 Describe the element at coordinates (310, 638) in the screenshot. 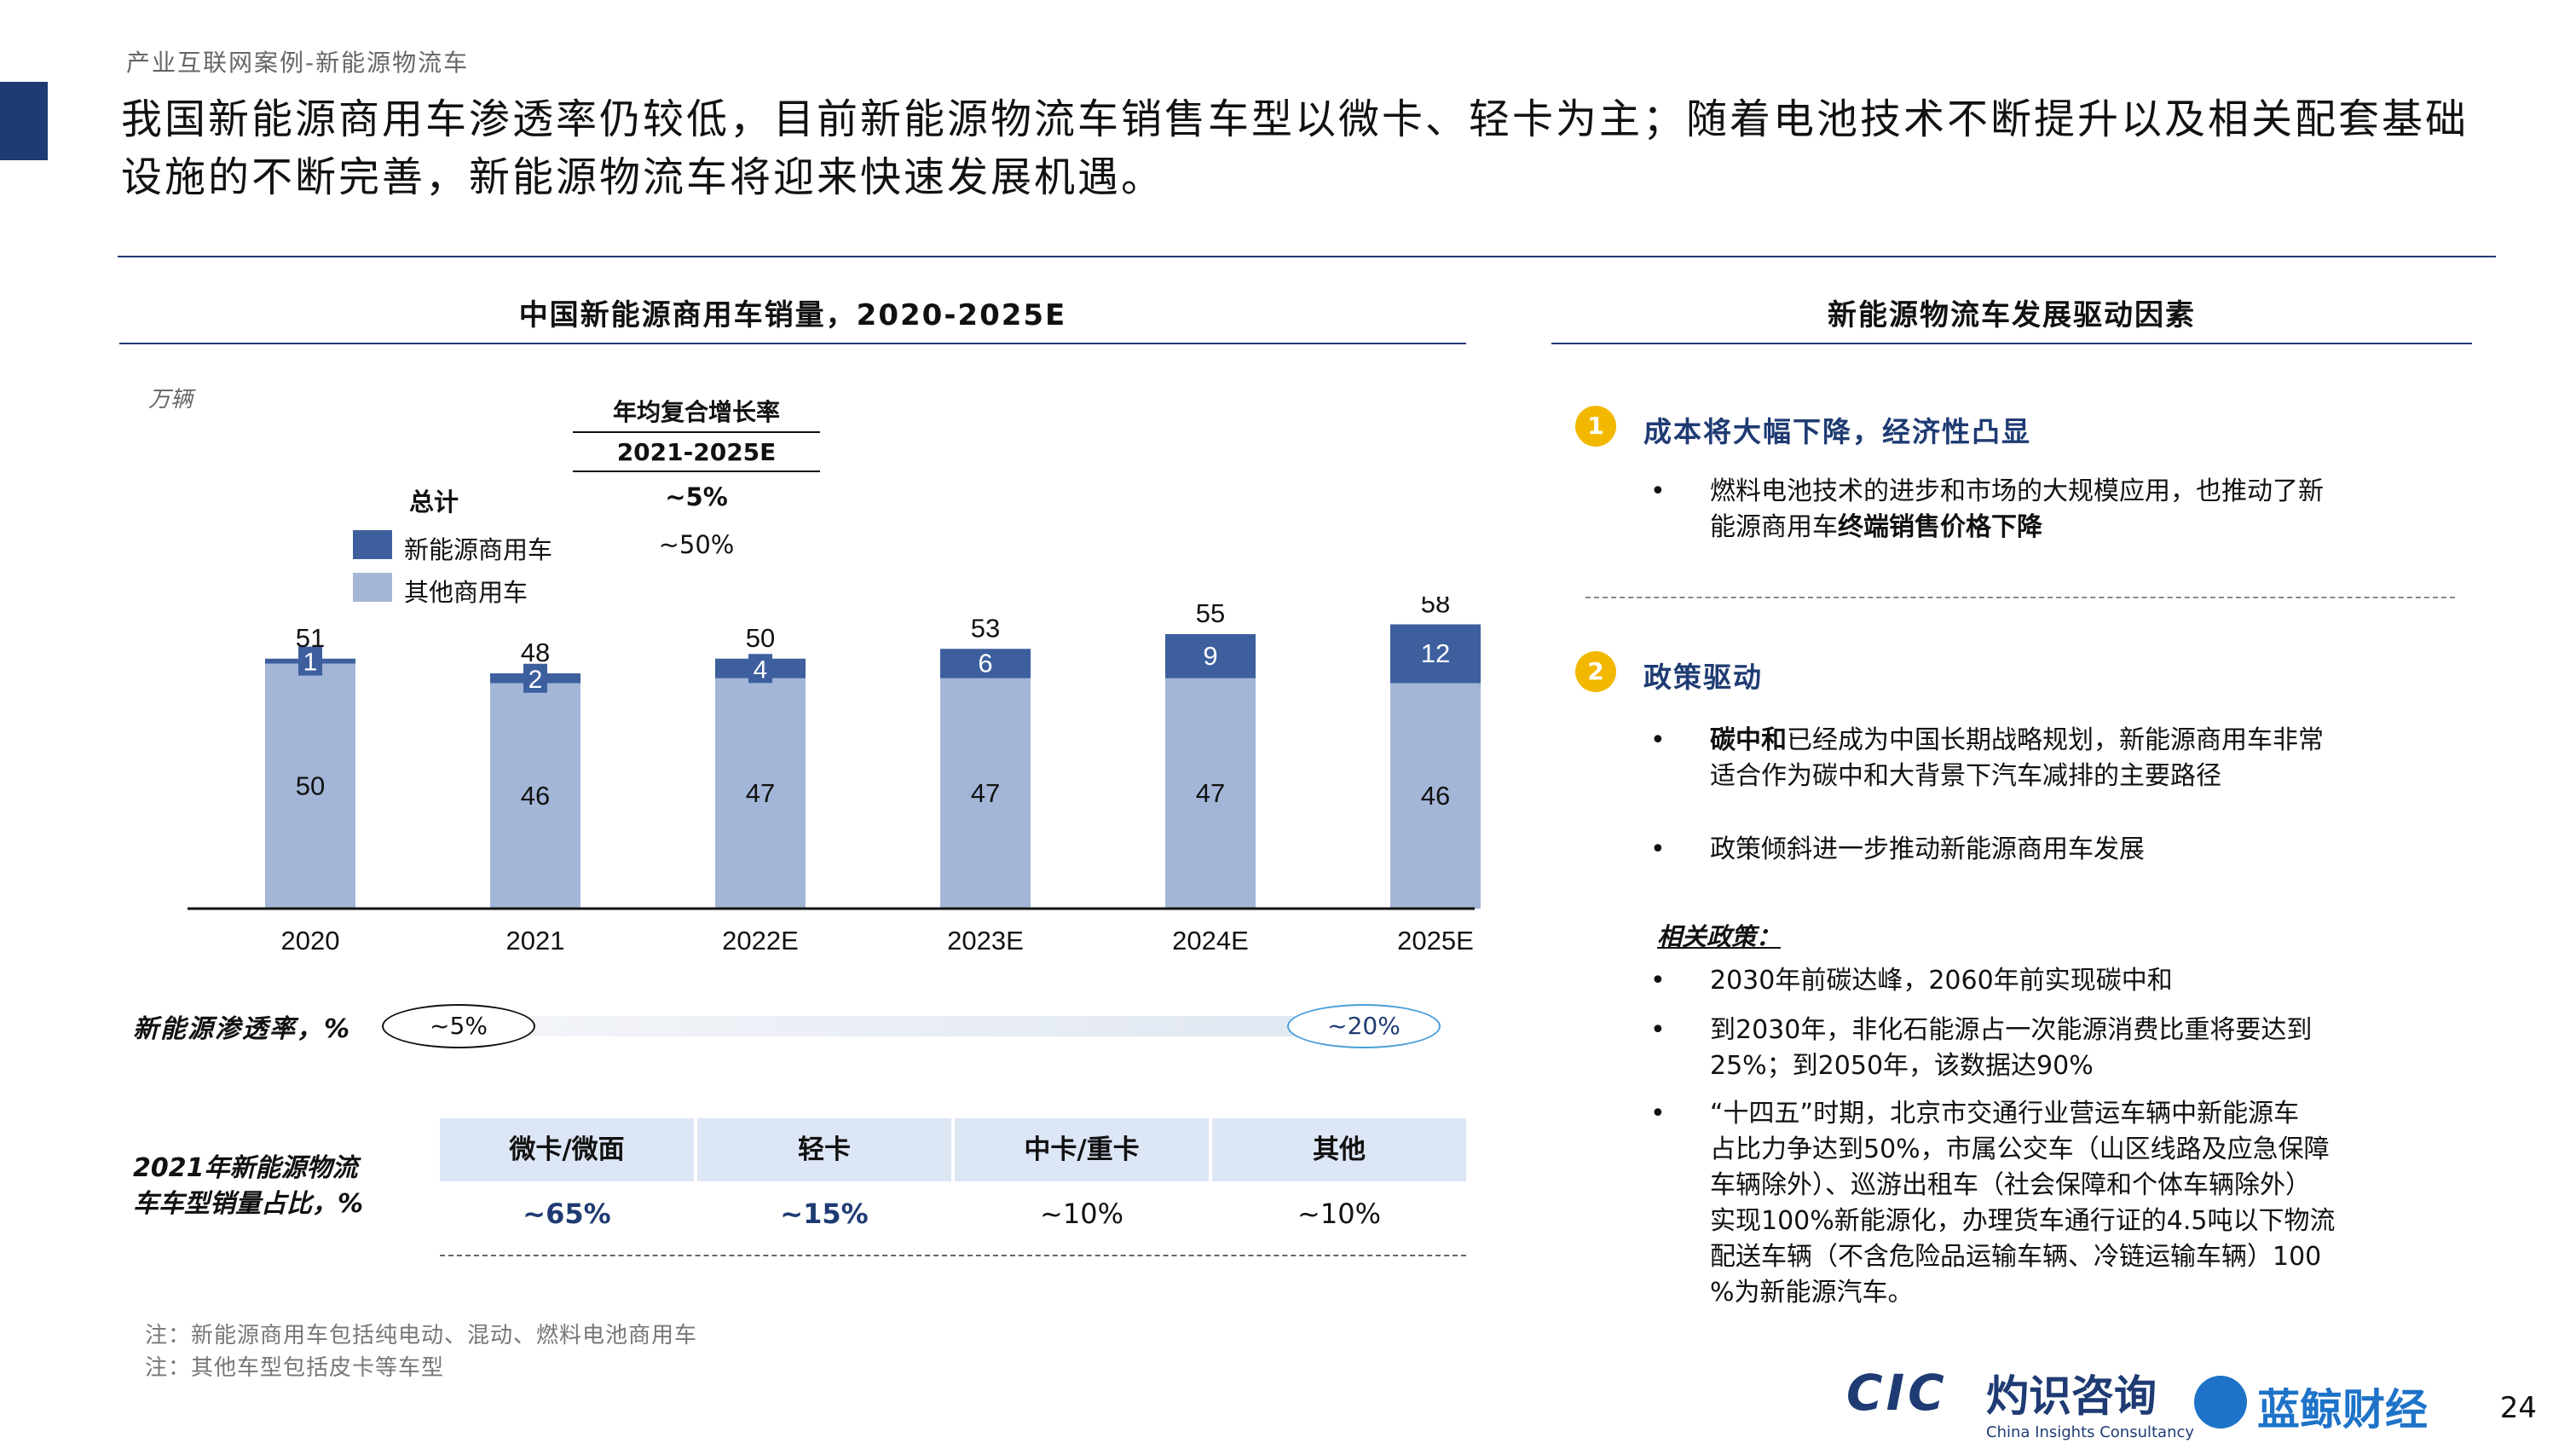

I see `total-label: 51` at that location.